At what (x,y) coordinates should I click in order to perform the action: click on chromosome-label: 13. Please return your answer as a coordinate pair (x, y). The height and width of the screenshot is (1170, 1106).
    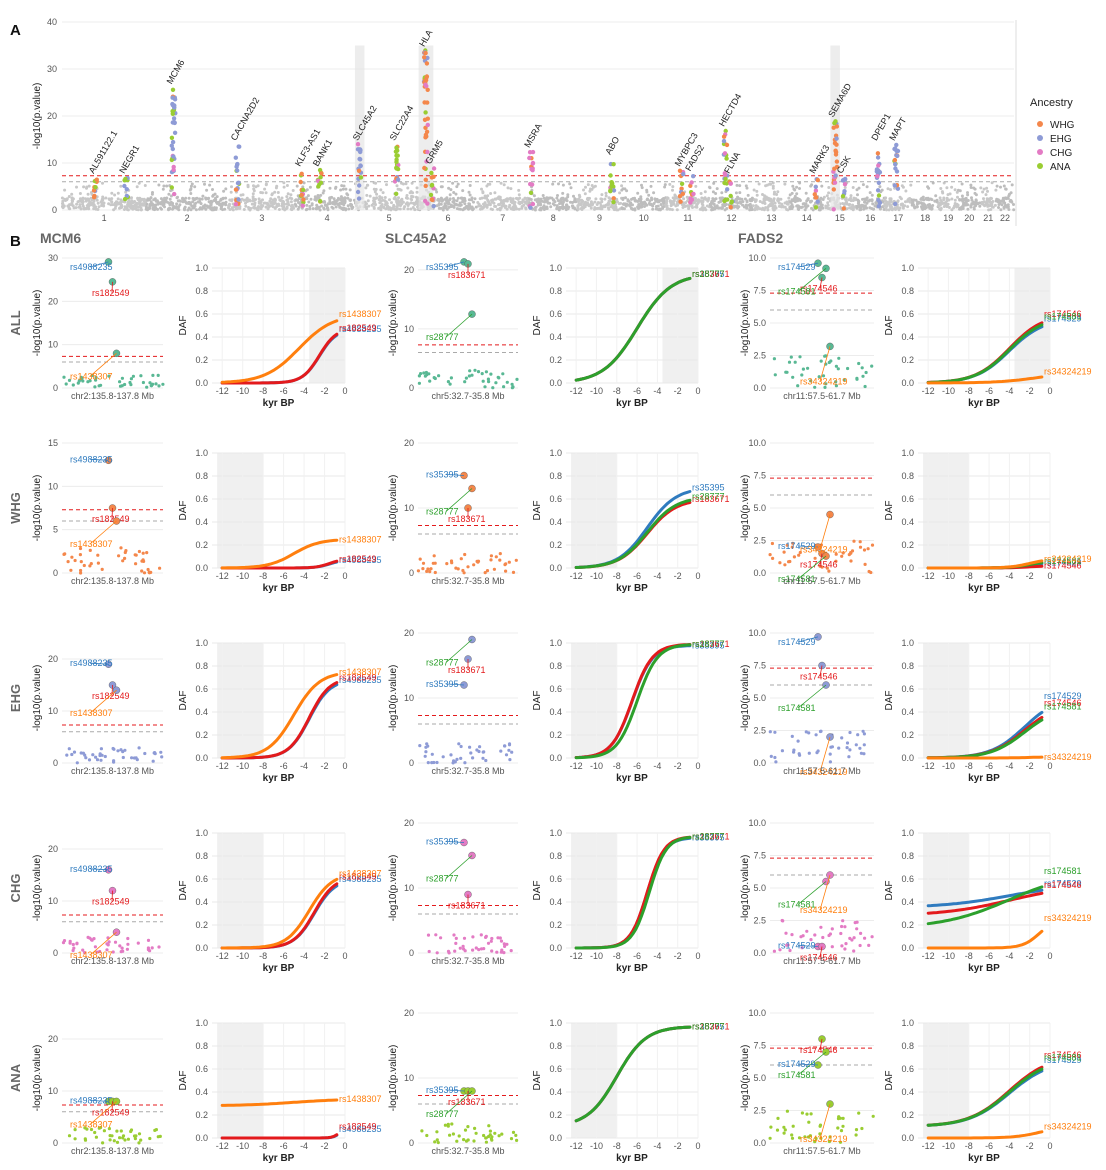
    Looking at the image, I should click on (772, 218).